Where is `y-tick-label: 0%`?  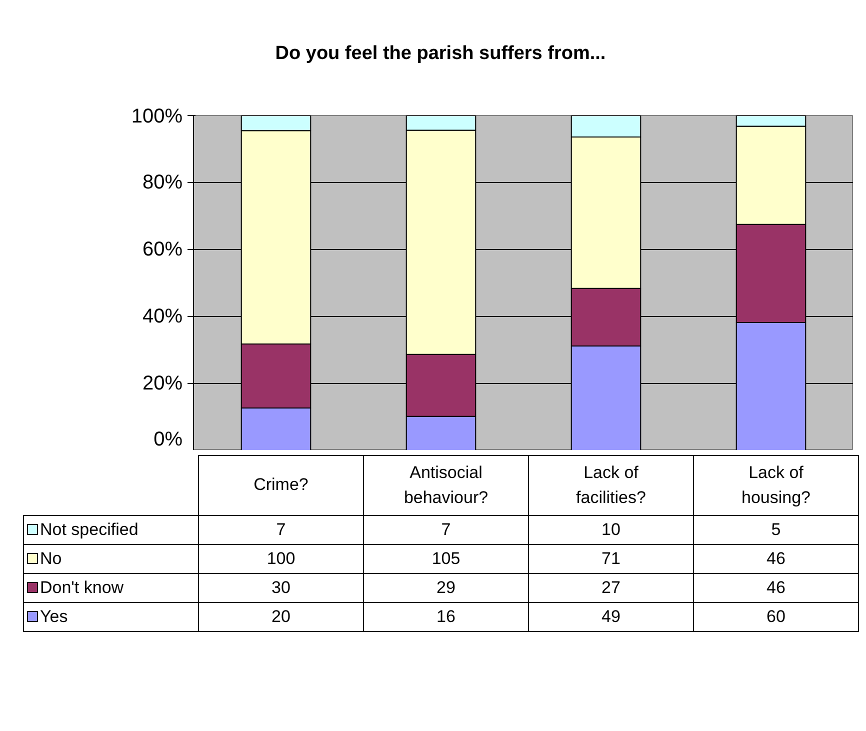 y-tick-label: 0% is located at coordinates (168, 439).